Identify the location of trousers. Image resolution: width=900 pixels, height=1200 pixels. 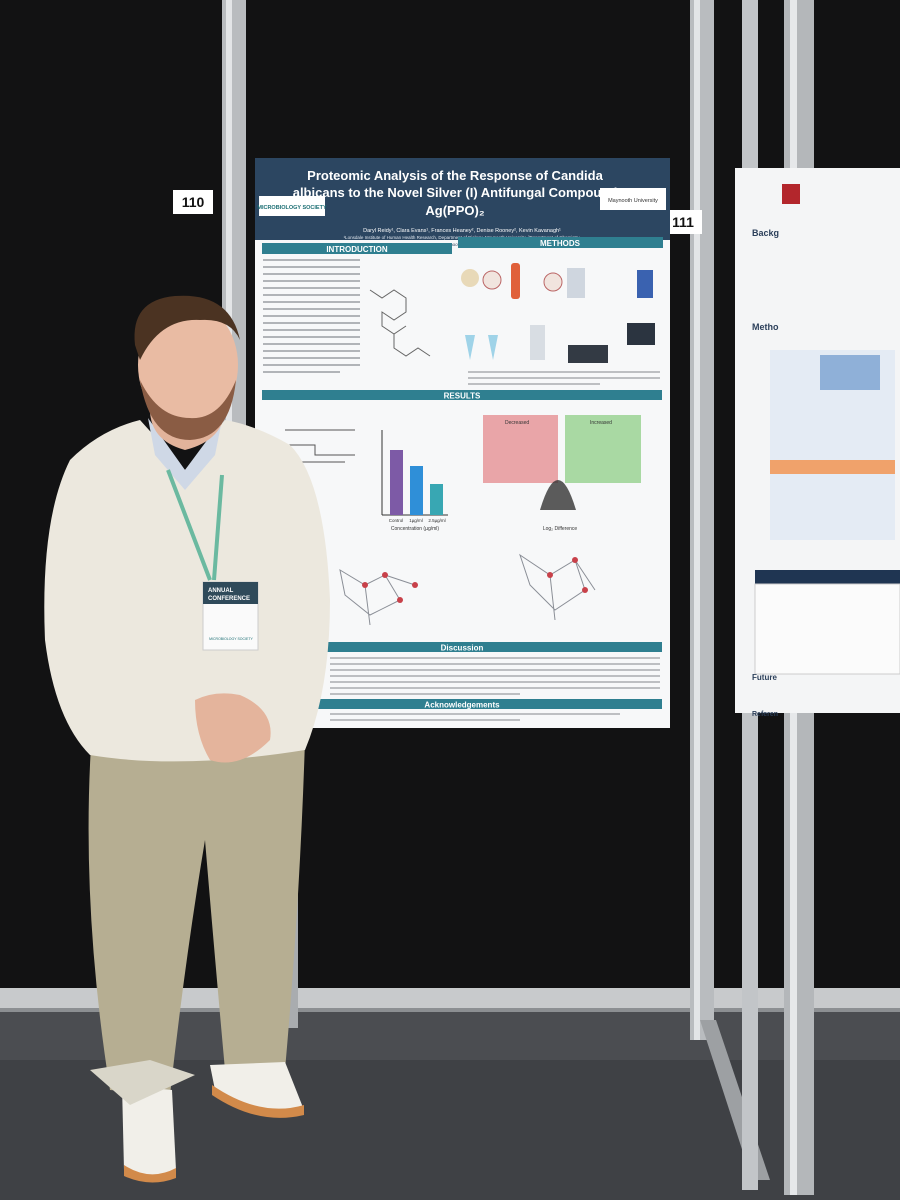
(196, 912).